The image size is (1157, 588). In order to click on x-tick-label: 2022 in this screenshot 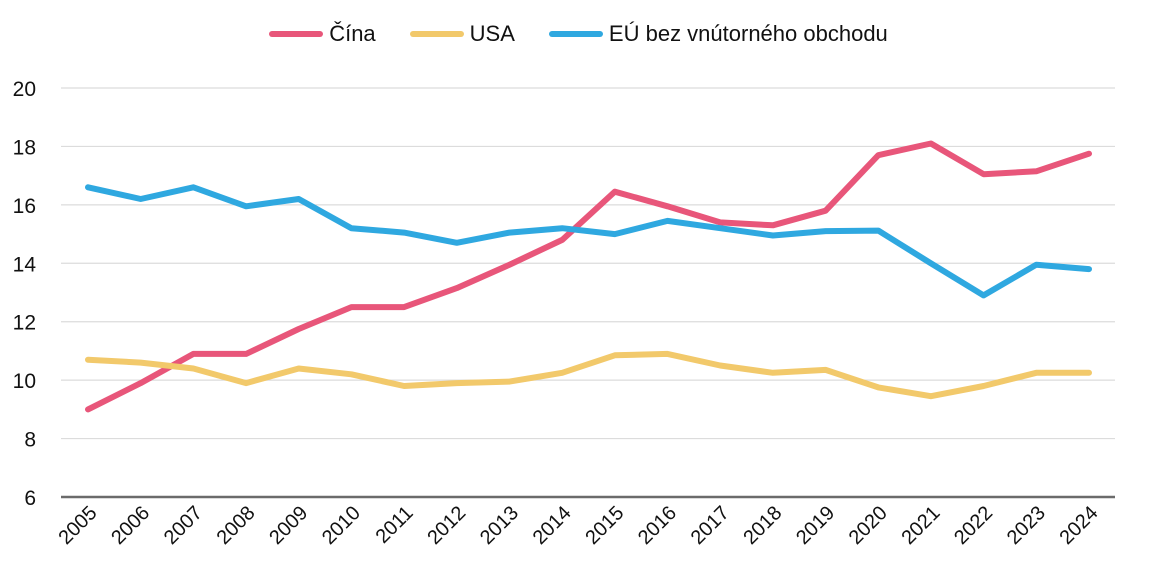, I will do `click(973, 525)`.